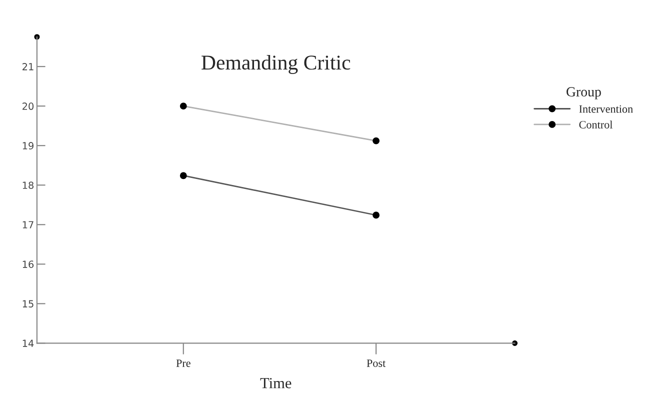 Image resolution: width=660 pixels, height=410 pixels. Describe the element at coordinates (28, 343) in the screenshot. I see `y-tick-label: 14` at that location.